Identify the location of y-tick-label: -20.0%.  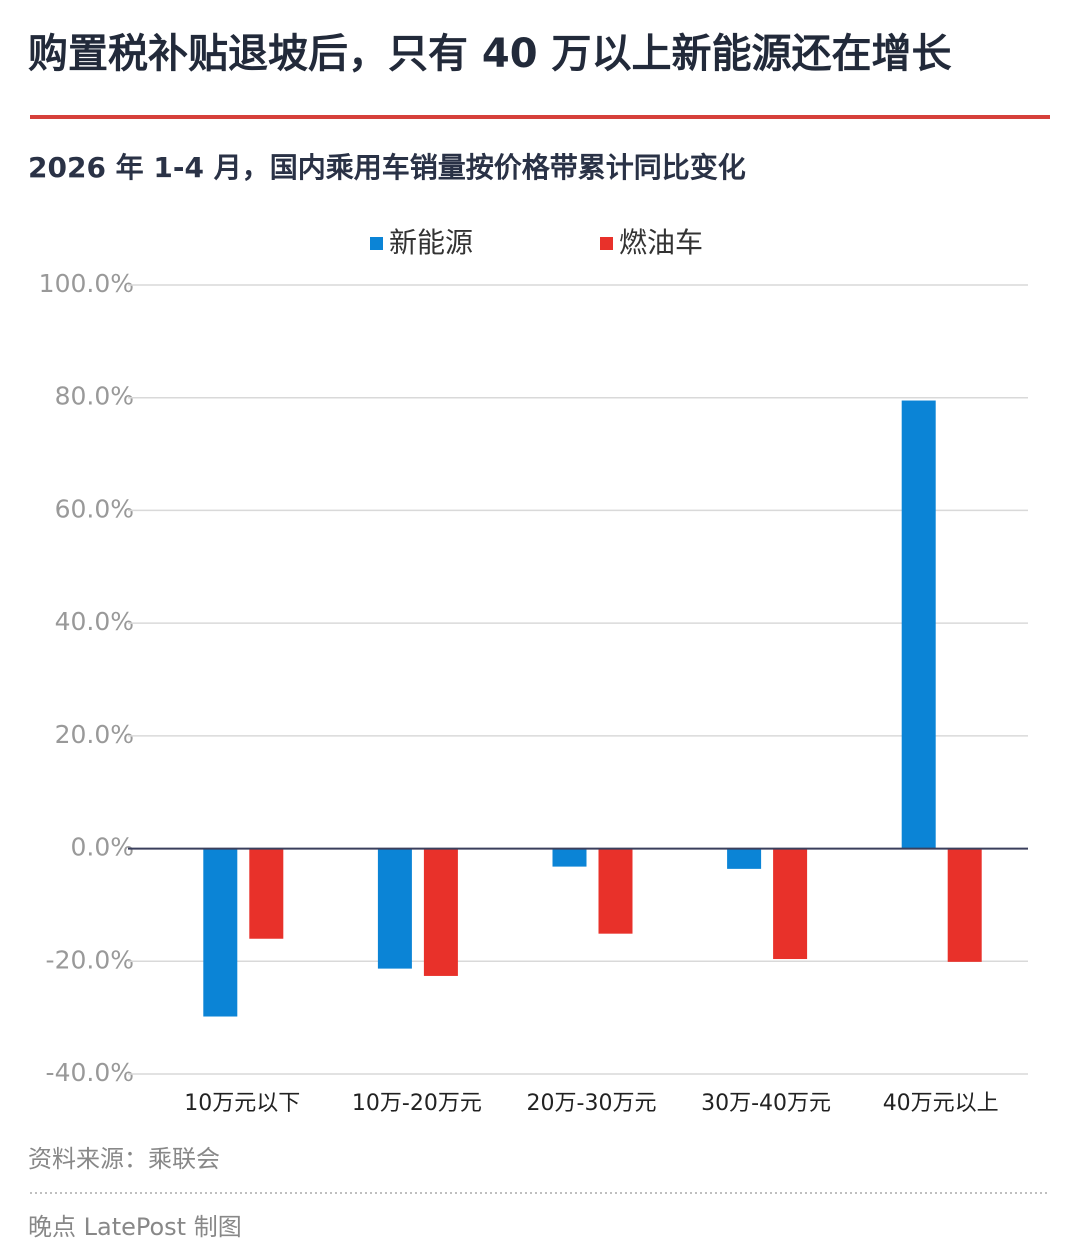
(90, 959).